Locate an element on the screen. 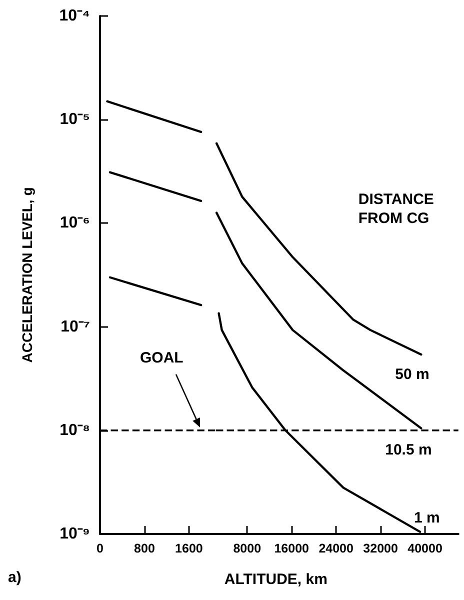 This screenshot has height=600, width=464. x-axis-title: ALTITUDE, km is located at coordinates (276, 579).